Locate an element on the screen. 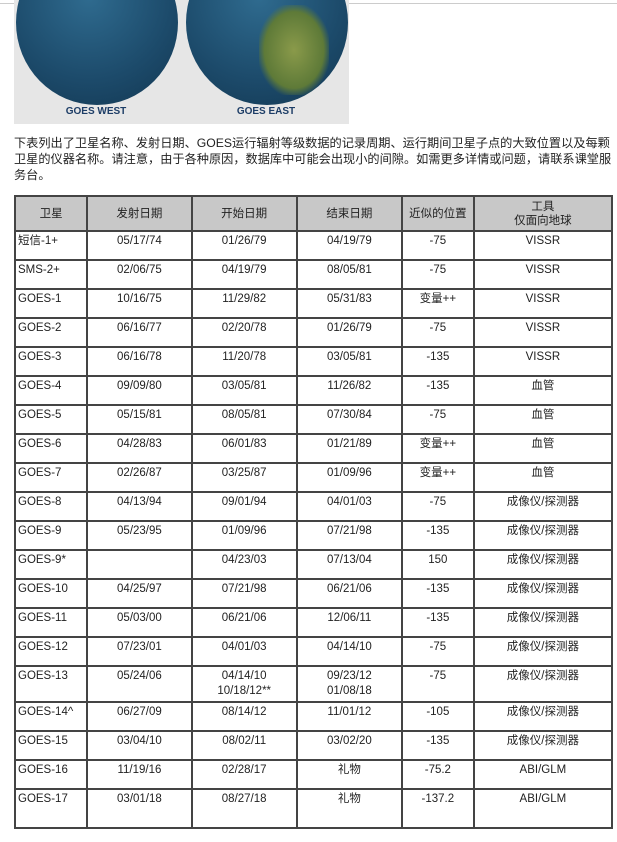 This screenshot has height=842, width=617. table-row: GOES-8 04/13/94 09/01/94 04/01/03 -75 成像仪/探测器 is located at coordinates (313, 506).